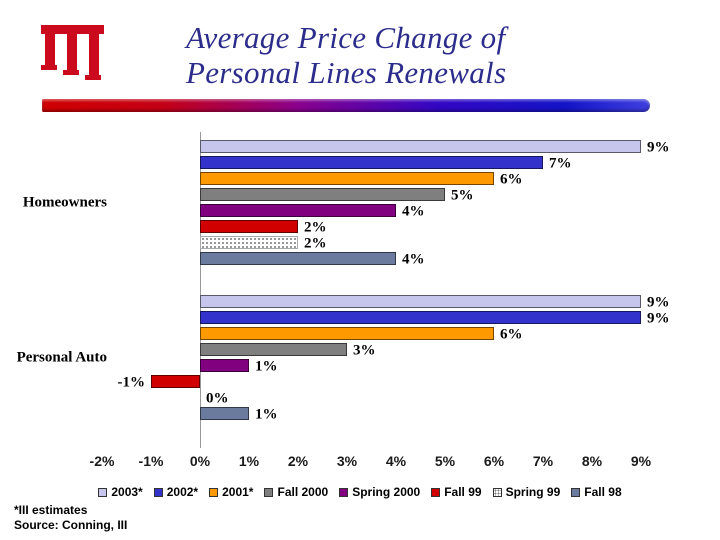 This screenshot has height=540, width=720. Describe the element at coordinates (131, 382) in the screenshot. I see `bar-value-label-personal-auto-fall-99: -1%` at that location.